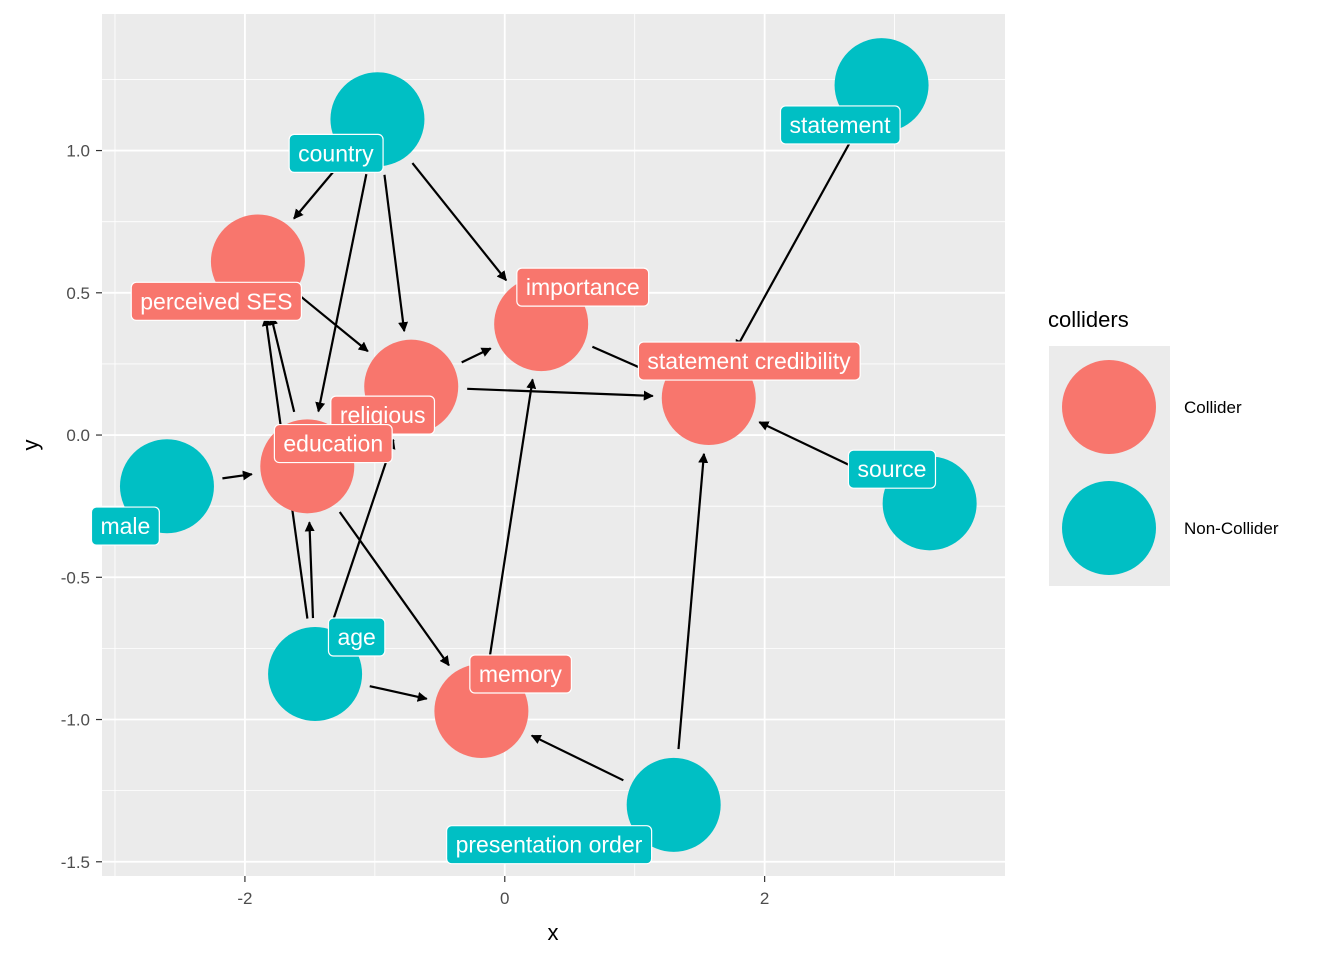 The height and width of the screenshot is (960, 1344). Describe the element at coordinates (363, 530) in the screenshot. I see `edge-age-to-religious` at that location.